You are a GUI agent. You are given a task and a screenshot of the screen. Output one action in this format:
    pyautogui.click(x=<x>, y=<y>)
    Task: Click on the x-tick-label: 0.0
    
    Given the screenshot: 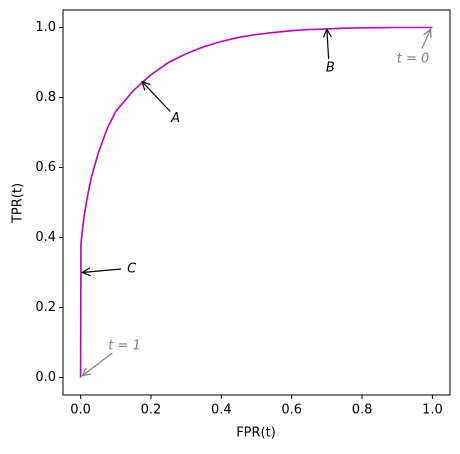 What is the action you would take?
    pyautogui.click(x=80, y=410)
    